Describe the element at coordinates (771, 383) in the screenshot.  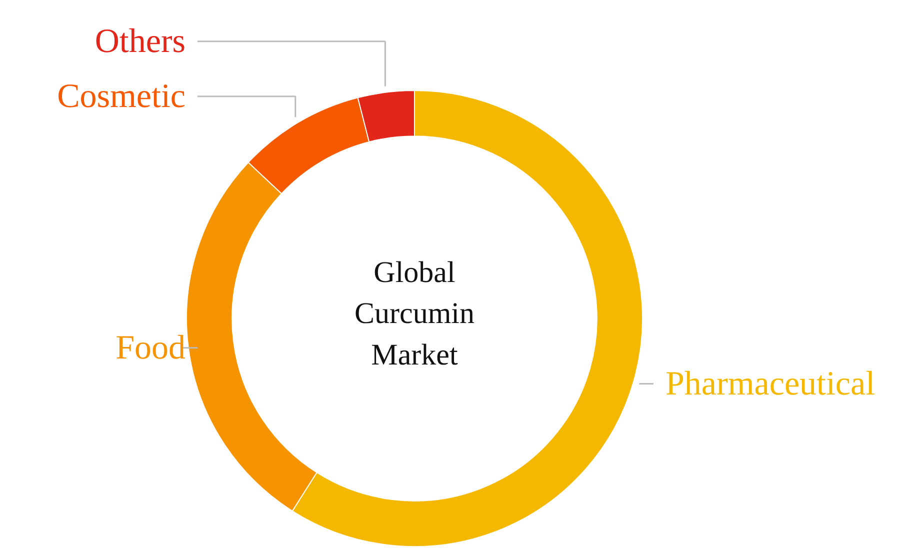
I see `slice-label: Pharmaceutical` at that location.